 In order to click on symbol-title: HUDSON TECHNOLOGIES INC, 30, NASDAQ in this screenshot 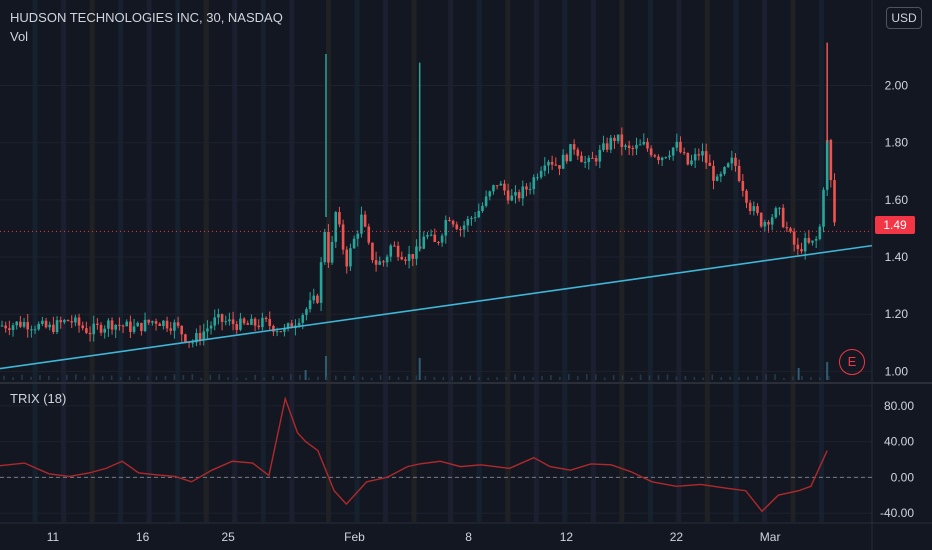, I will do `click(146, 17)`.